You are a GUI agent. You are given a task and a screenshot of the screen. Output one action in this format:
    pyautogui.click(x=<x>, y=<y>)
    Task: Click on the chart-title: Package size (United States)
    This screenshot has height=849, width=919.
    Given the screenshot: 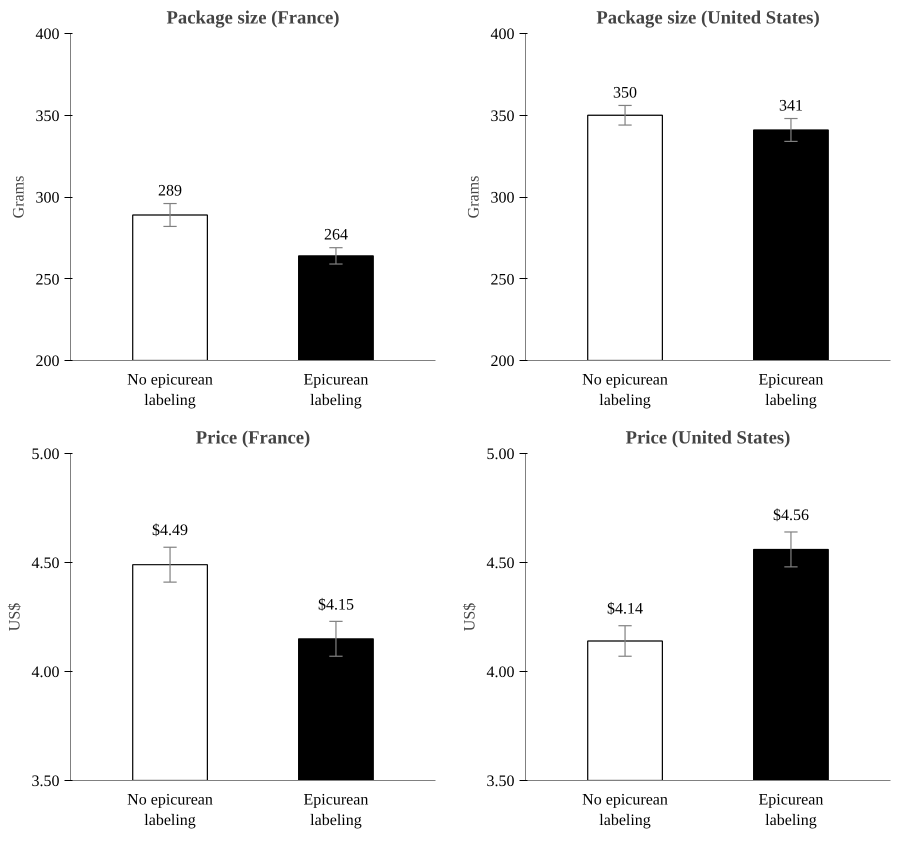 What is the action you would take?
    pyautogui.click(x=708, y=18)
    